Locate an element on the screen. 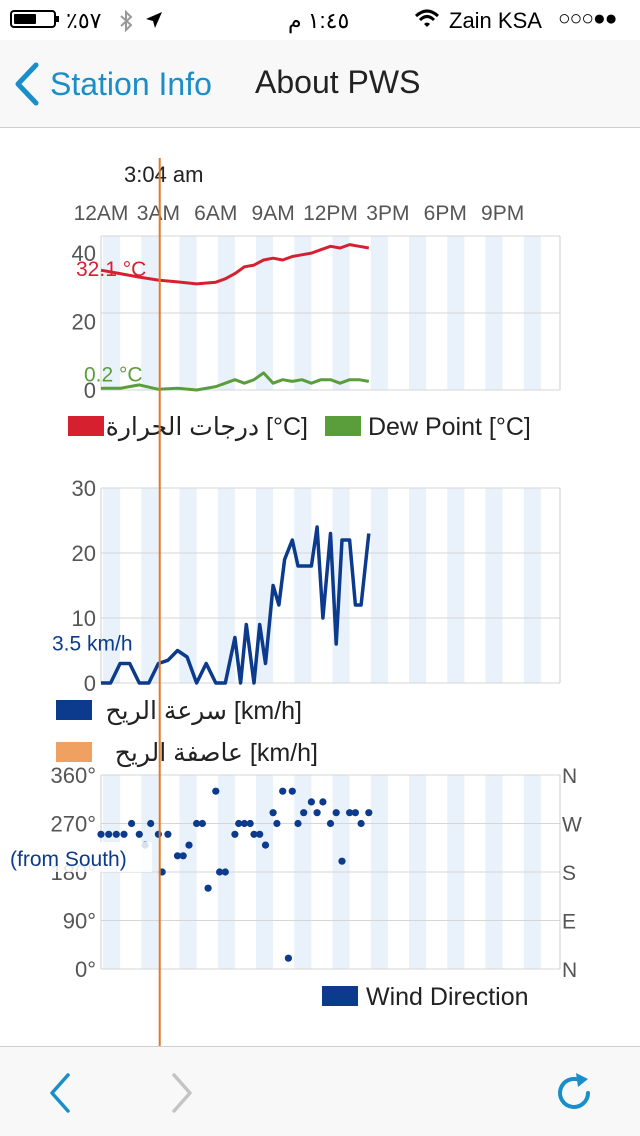  status-time: ١:٤٥ م is located at coordinates (319, 20).